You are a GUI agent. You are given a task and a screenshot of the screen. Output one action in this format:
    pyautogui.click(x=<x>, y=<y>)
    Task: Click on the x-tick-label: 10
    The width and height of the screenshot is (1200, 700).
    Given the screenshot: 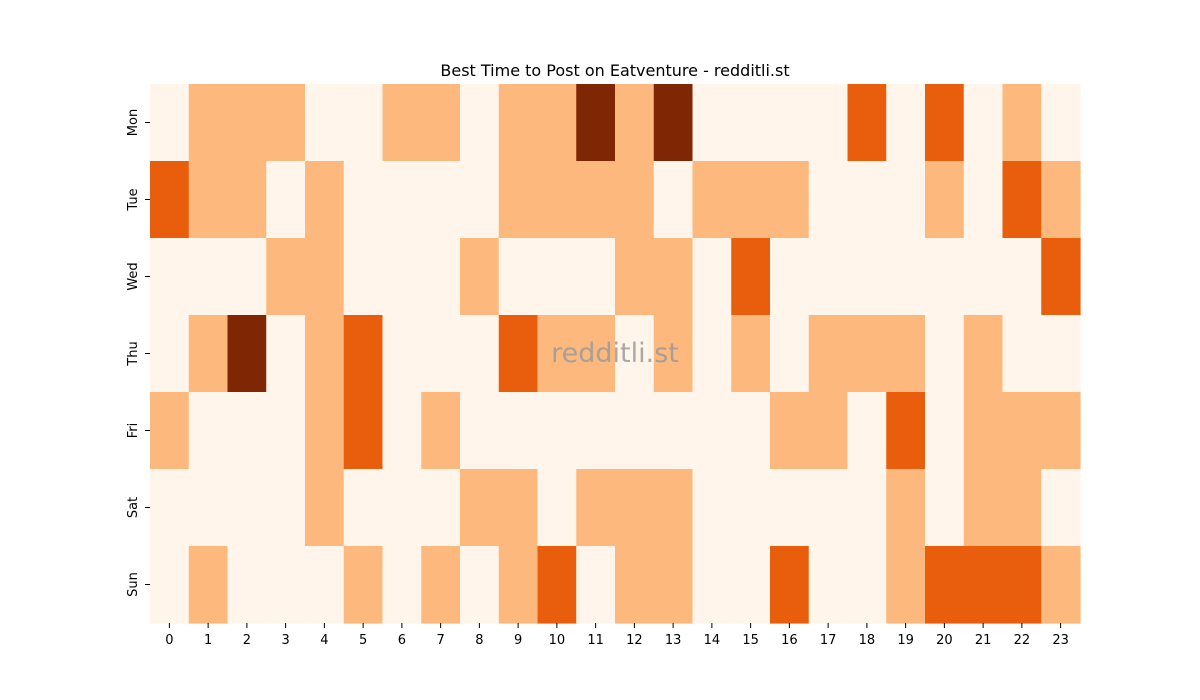 What is the action you would take?
    pyautogui.click(x=557, y=640)
    